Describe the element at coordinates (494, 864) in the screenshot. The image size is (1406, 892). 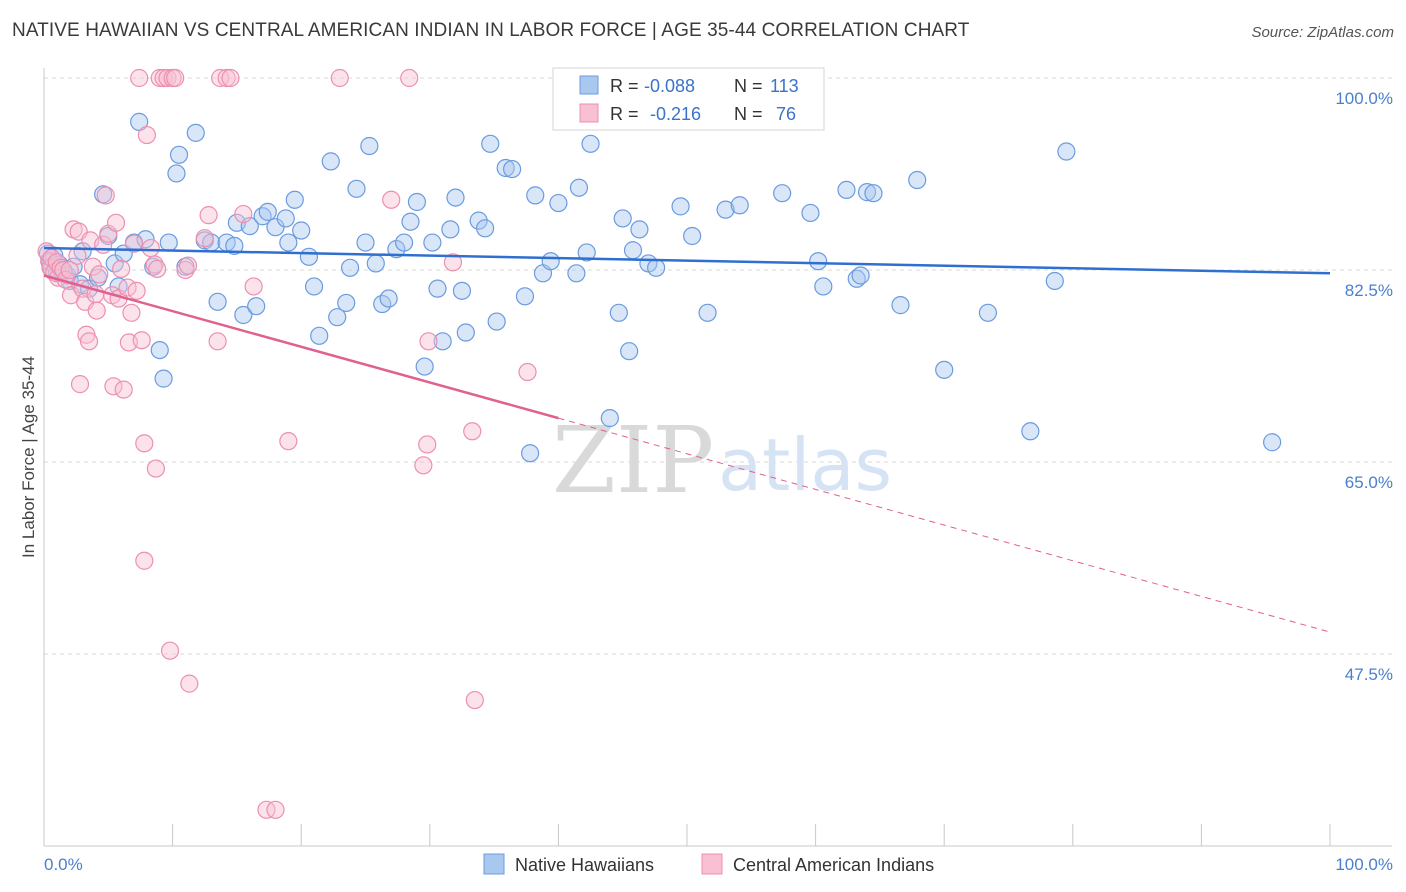
I see `legend-swatch-native-hawaiians` at that location.